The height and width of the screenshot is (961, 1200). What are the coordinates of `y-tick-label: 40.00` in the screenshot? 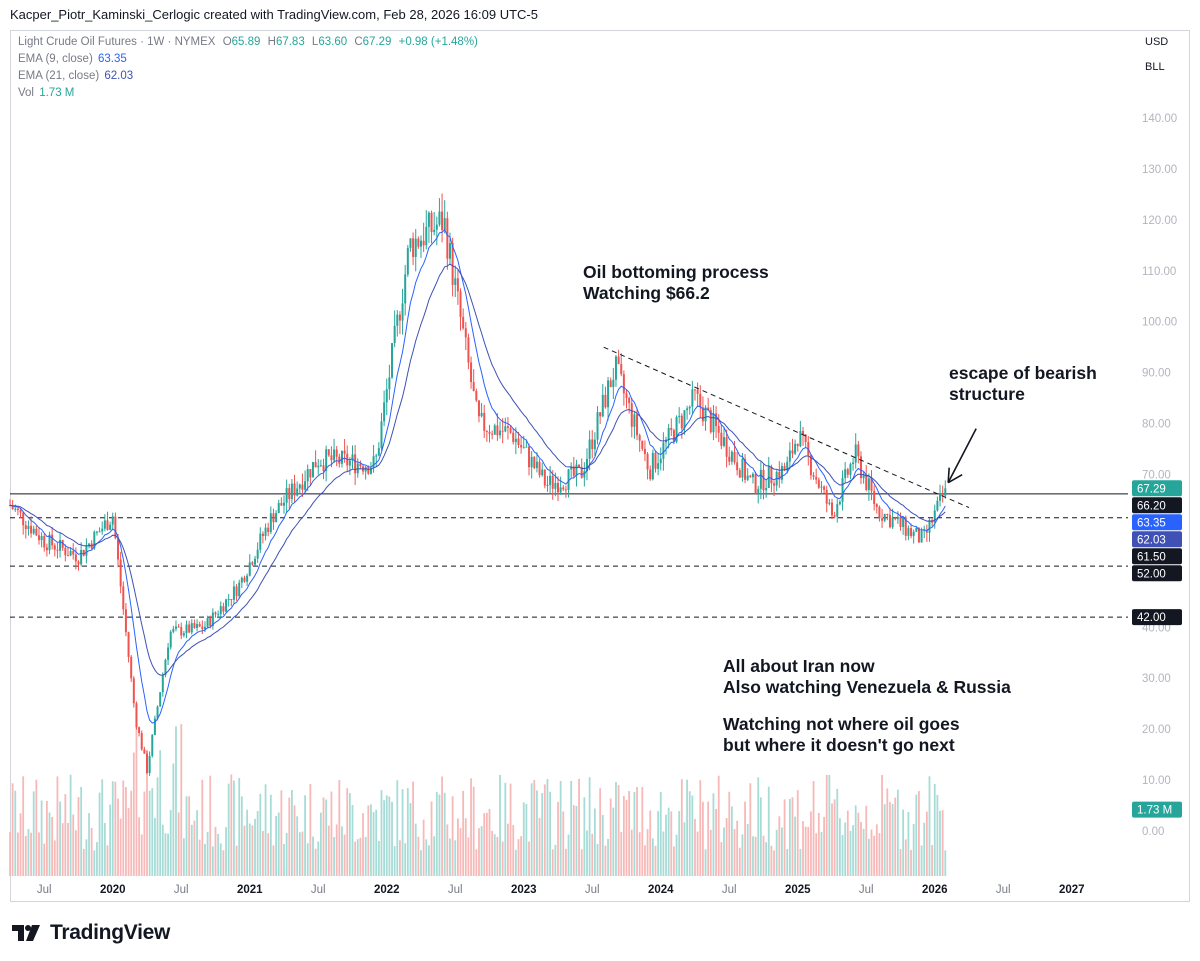 It's located at (1156, 628).